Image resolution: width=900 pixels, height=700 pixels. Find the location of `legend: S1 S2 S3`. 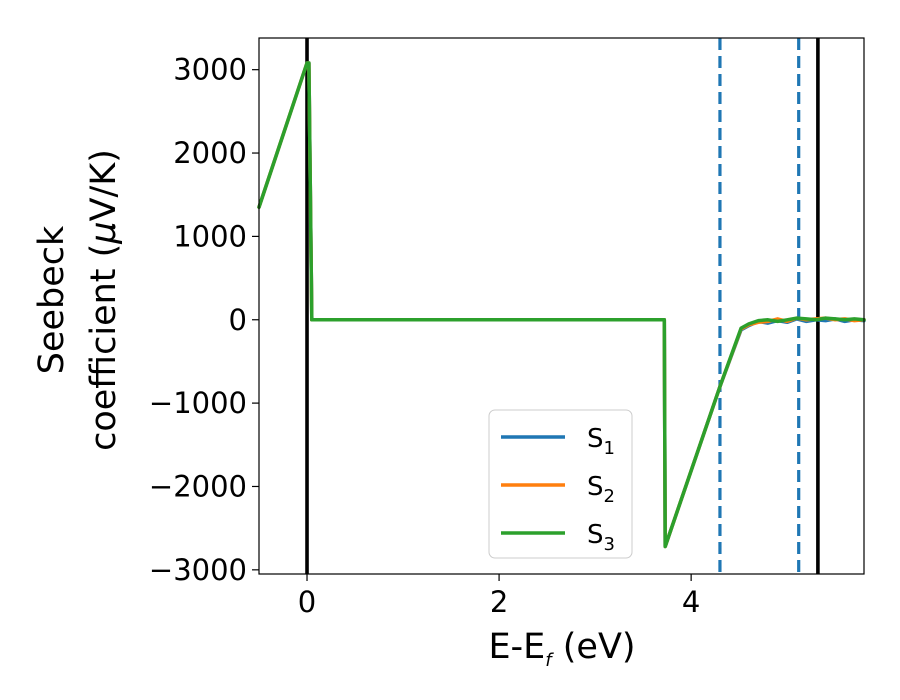

legend: S1 S2 S3 is located at coordinates (560, 484).